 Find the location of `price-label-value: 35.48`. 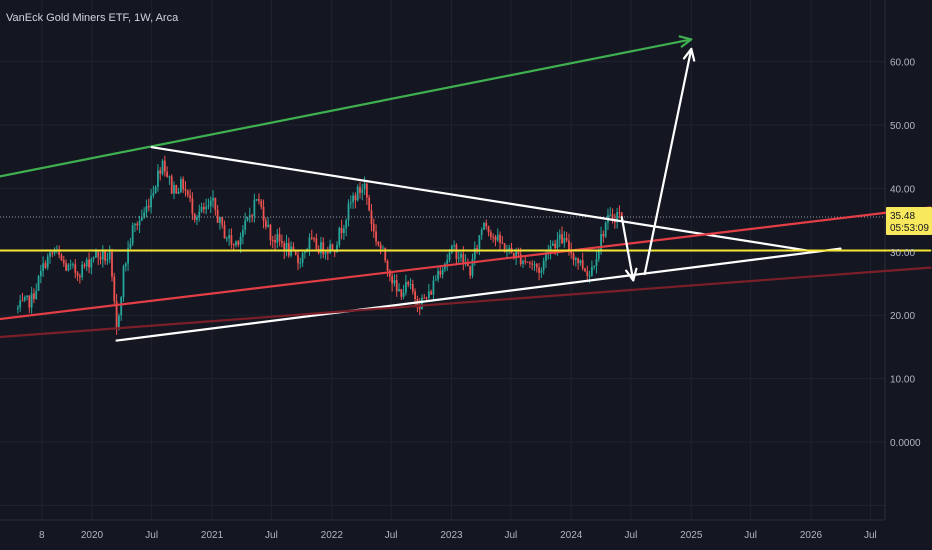

price-label-value: 35.48 is located at coordinates (902, 216).